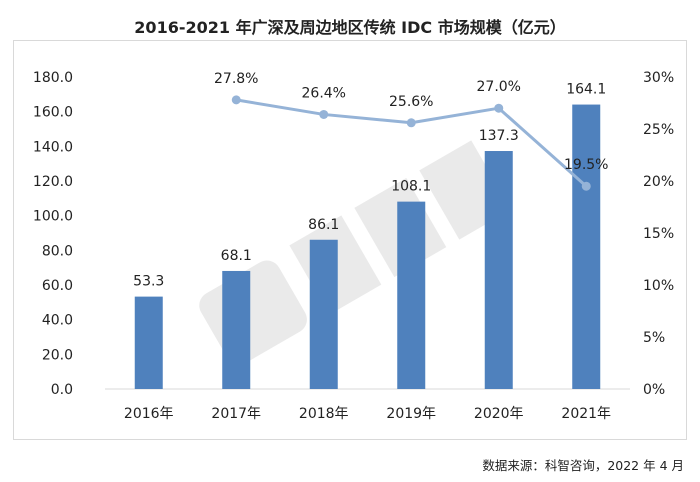 The height and width of the screenshot is (482, 700). Describe the element at coordinates (586, 165) in the screenshot. I see `ratio-value-label: 19.5%` at that location.